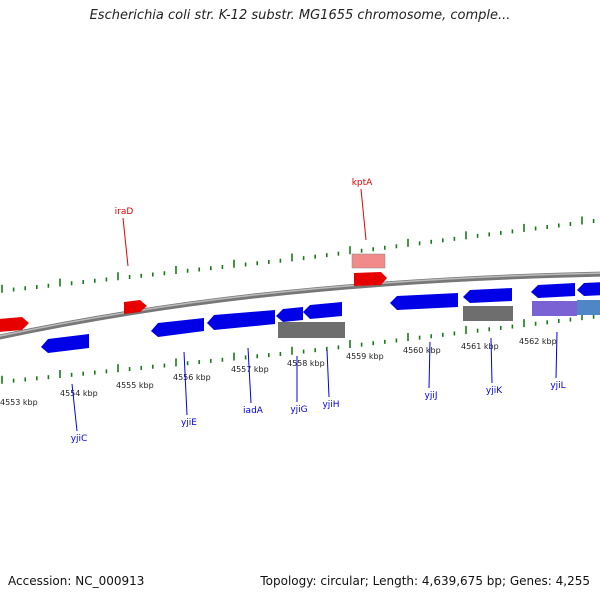  Describe the element at coordinates (330, 405) in the screenshot. I see `gene-label-yjiH: yjiH` at that location.